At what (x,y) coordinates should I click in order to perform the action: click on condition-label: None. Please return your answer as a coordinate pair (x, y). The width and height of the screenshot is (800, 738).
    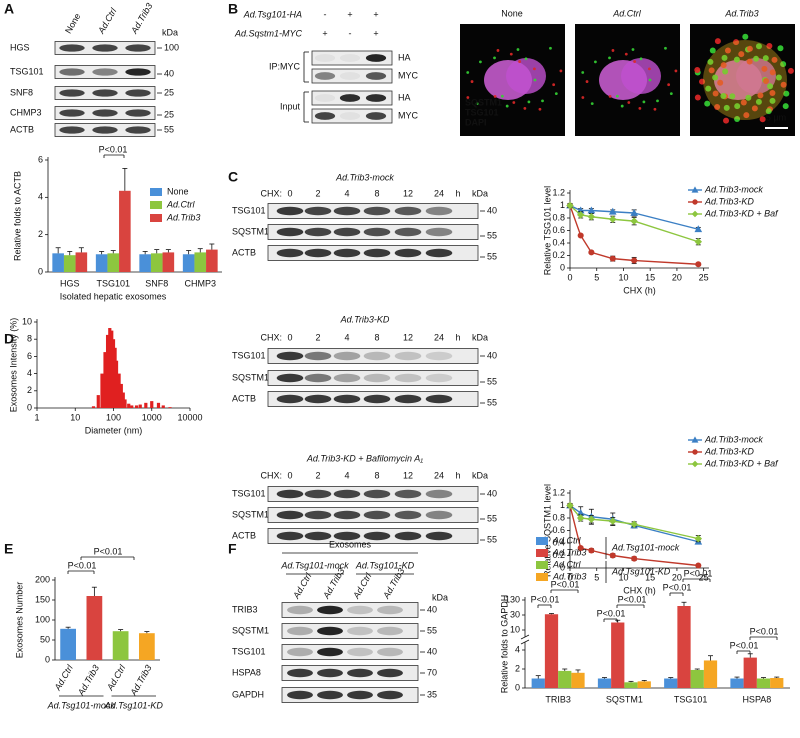
    Looking at the image, I should click on (512, 13).